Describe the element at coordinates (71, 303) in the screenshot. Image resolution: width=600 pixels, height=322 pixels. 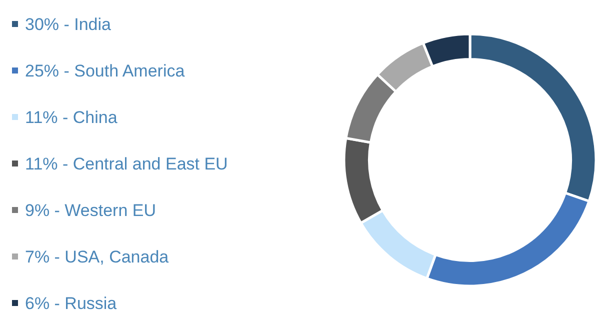
I see `legend-label: 6% - Russia` at that location.